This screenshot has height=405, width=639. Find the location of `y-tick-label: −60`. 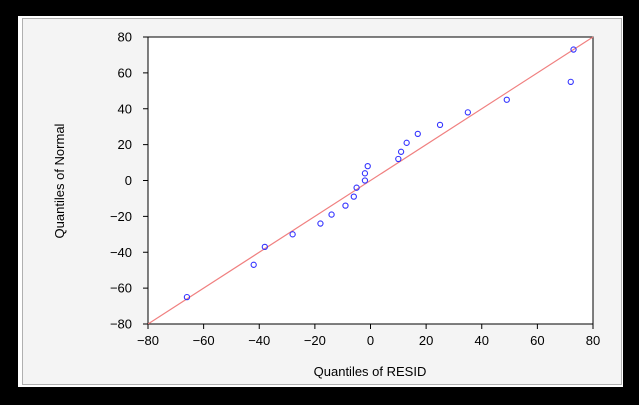

y-tick-label: −60 is located at coordinates (121, 288).